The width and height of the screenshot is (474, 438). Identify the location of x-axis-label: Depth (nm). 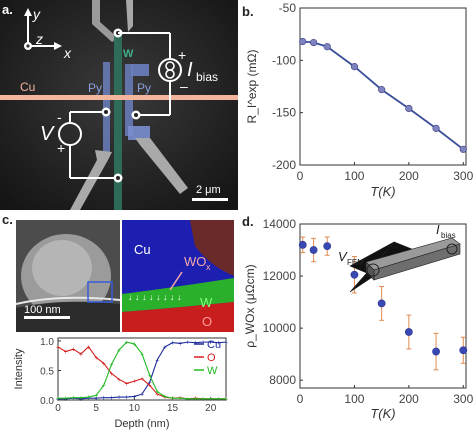
(141, 424).